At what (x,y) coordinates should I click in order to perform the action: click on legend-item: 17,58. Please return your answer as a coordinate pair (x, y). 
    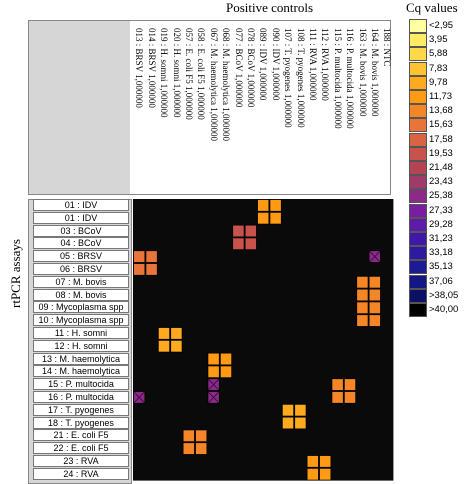
    Looking at the image, I should click on (441, 139).